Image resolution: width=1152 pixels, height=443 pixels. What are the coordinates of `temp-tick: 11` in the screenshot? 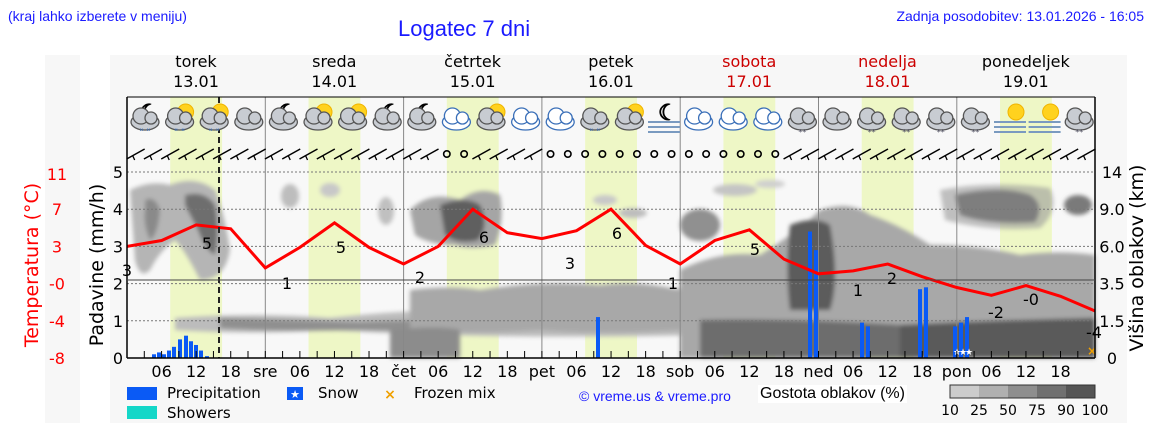 It's located at (57, 174).